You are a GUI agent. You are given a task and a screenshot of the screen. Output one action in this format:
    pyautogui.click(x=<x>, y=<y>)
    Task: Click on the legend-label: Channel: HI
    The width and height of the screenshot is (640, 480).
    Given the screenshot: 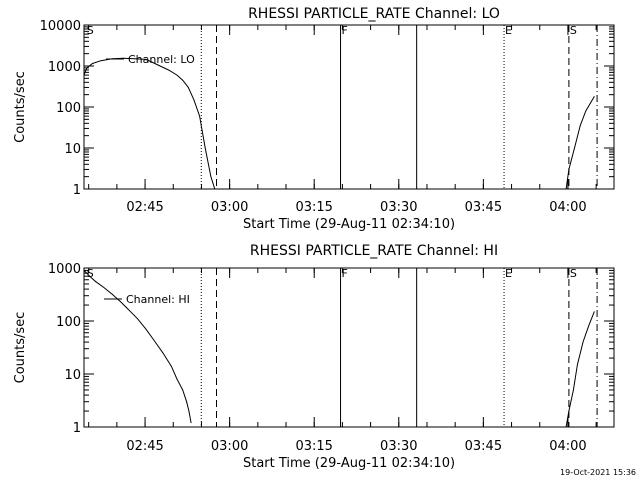 What is the action you would take?
    pyautogui.click(x=158, y=299)
    